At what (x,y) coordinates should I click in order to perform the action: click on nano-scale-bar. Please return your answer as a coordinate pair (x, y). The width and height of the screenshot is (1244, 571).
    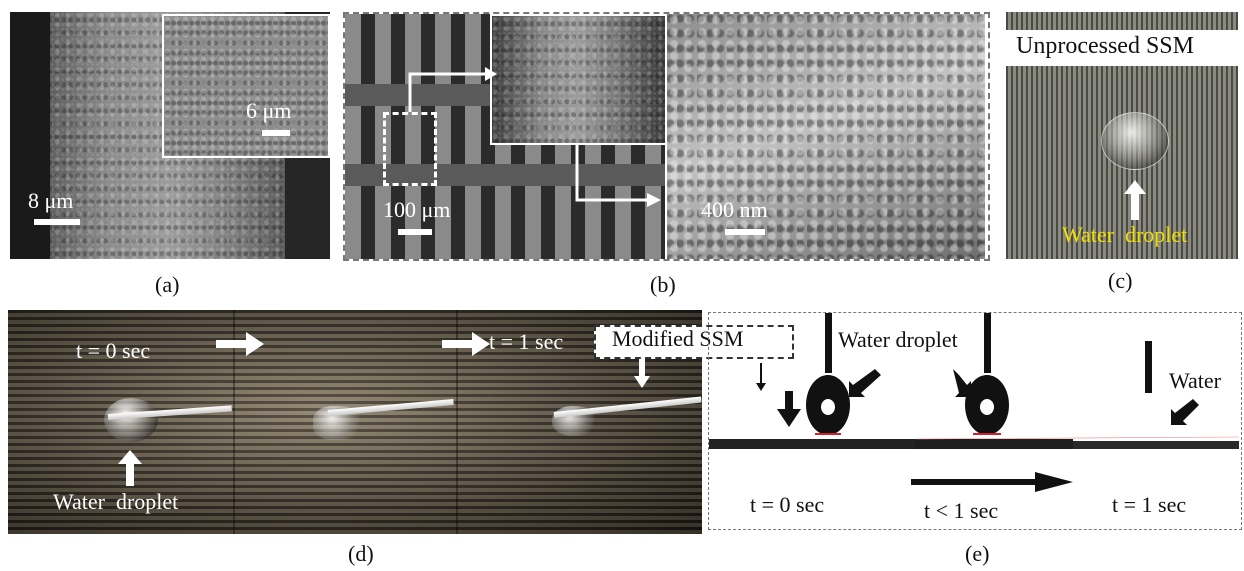
    Looking at the image, I should click on (745, 232).